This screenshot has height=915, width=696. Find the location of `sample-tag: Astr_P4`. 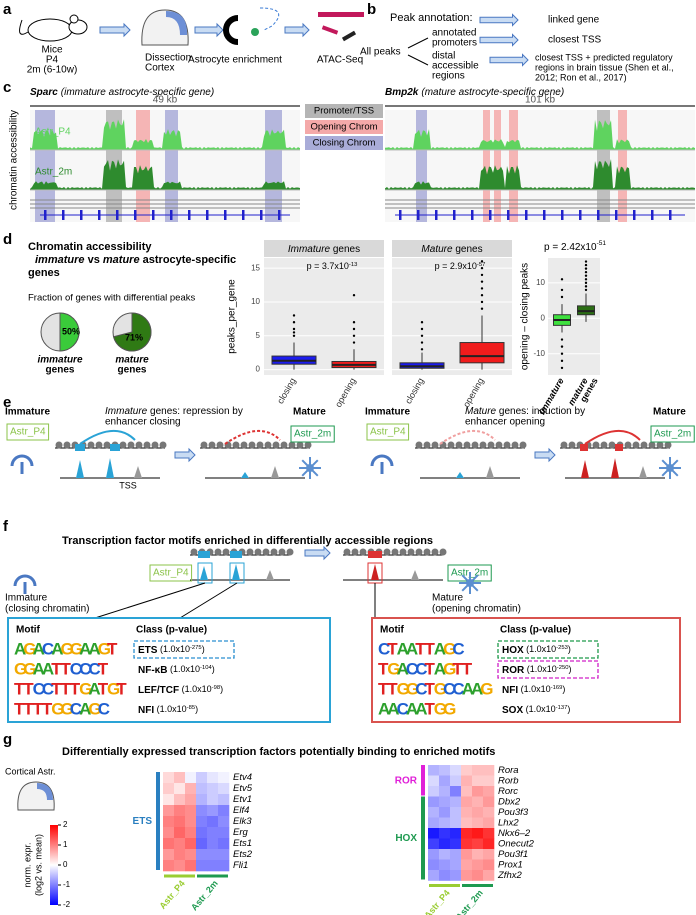

sample-tag: Astr_P4 is located at coordinates (388, 432).